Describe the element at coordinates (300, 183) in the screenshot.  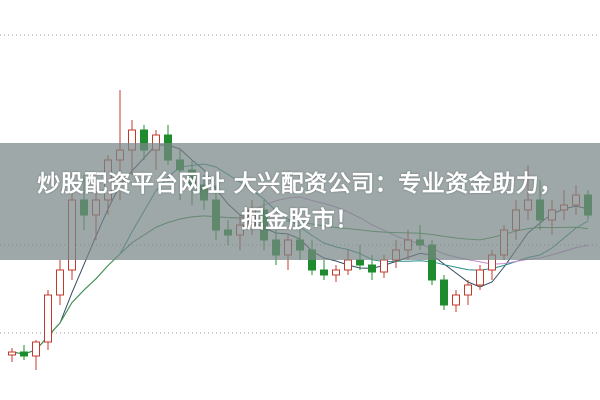
I see `title-line-1: 炒股配资平台网址 大兴配资公司：专业资金助力，` at that location.